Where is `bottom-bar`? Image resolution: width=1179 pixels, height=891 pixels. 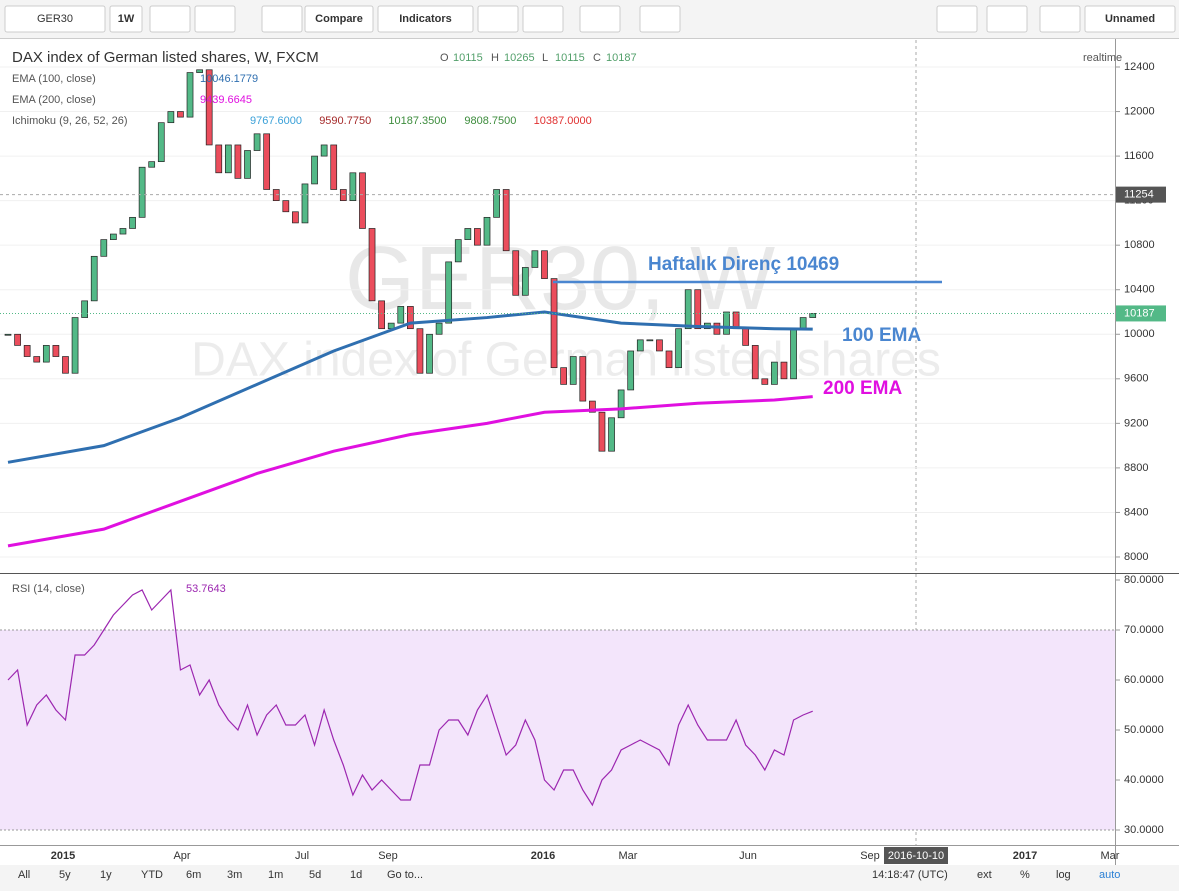 bottom-bar is located at coordinates (589, 878).